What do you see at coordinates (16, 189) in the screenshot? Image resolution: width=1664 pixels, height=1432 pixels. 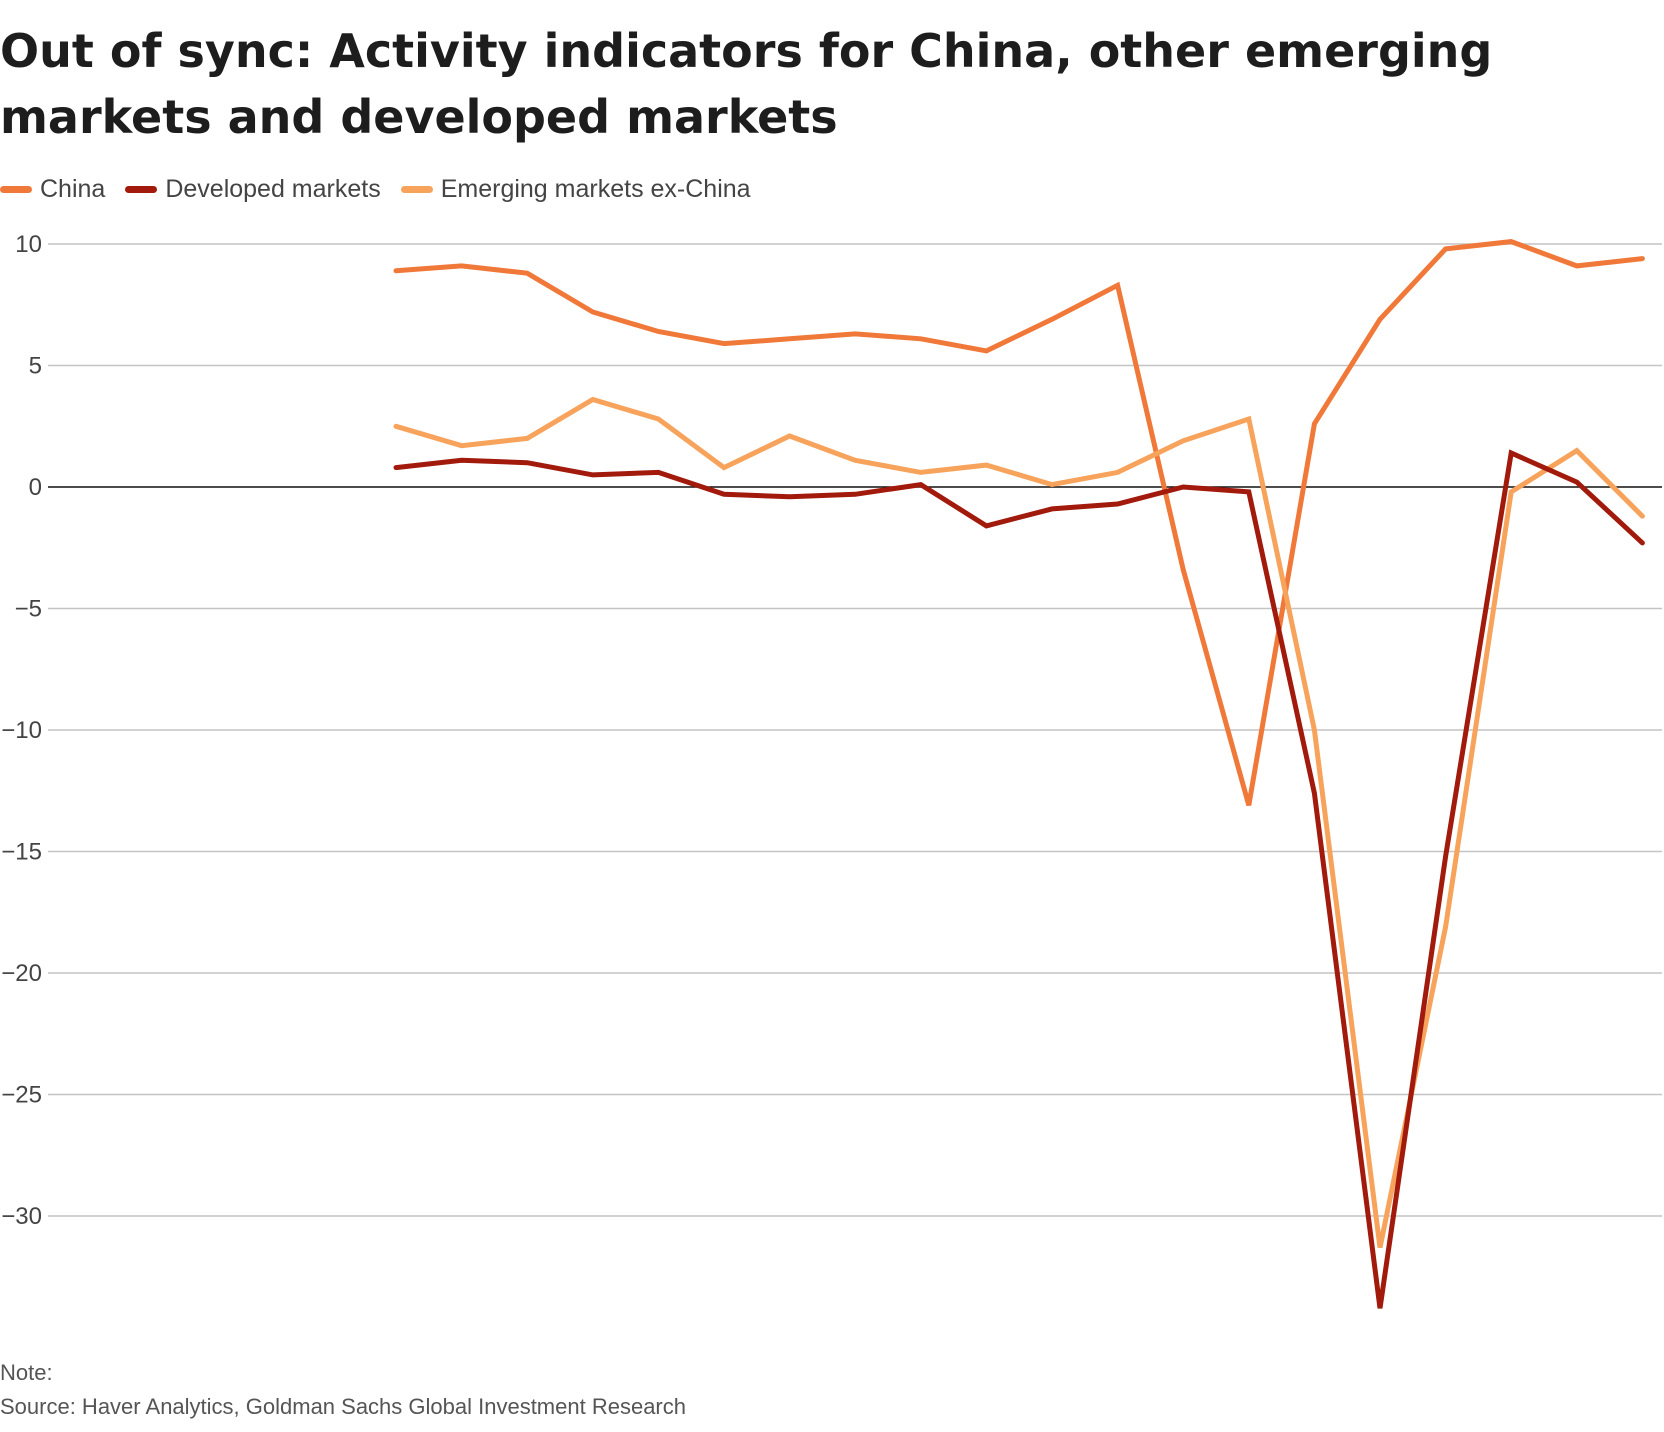 I see `legend-swatch-china` at bounding box center [16, 189].